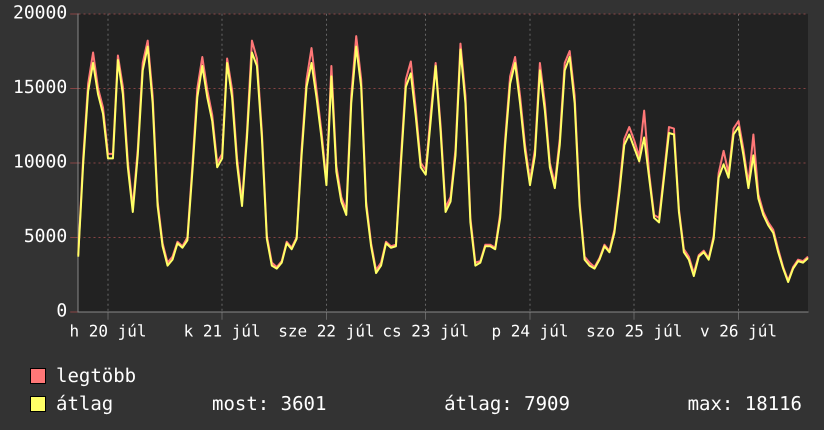 The height and width of the screenshot is (430, 824). What do you see at coordinates (745, 404) in the screenshot?
I see `text: max: 18116` at bounding box center [745, 404].